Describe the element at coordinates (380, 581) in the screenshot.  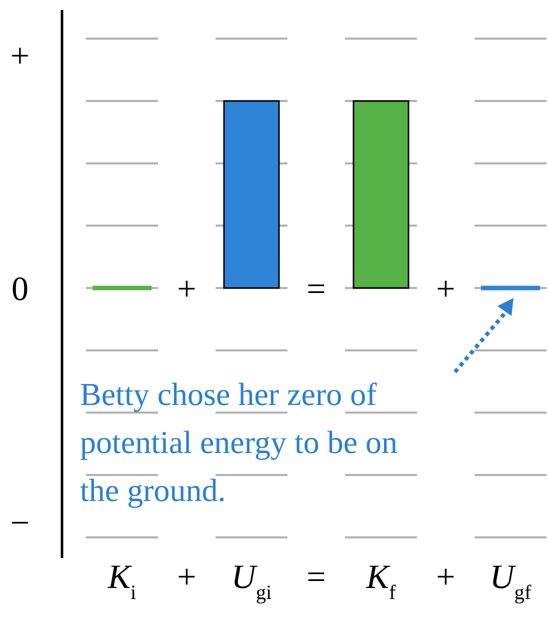
I see `x-tick-label: K$_{f}$` at that location.